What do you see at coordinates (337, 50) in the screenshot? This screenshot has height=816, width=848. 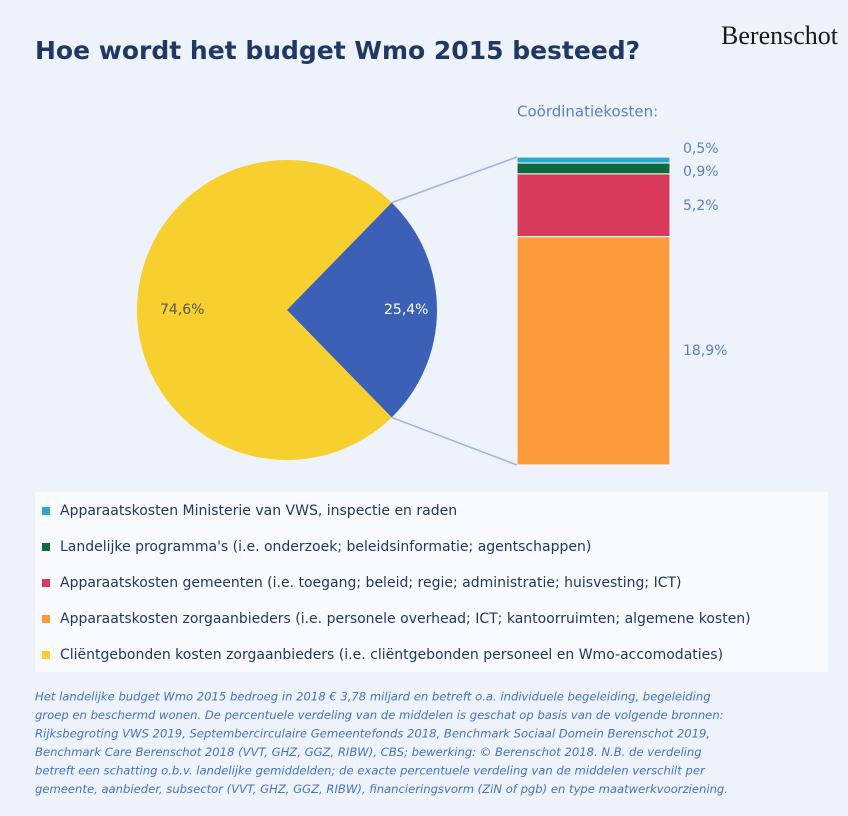 I see `chart-title: Hoe wordt het budget Wmo 2015 besteed?` at bounding box center [337, 50].